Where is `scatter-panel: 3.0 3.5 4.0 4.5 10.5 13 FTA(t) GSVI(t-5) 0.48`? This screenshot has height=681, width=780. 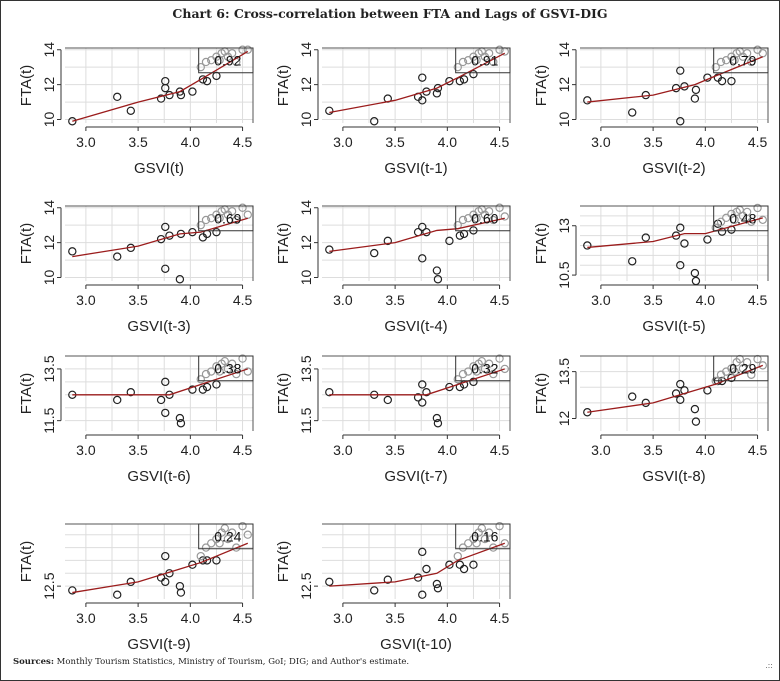
scatter-panel: 3.0 3.5 4.0 4.5 10.5 13 FTA(t) GSVI(t-5) 0.48 is located at coordinates (645, 269).